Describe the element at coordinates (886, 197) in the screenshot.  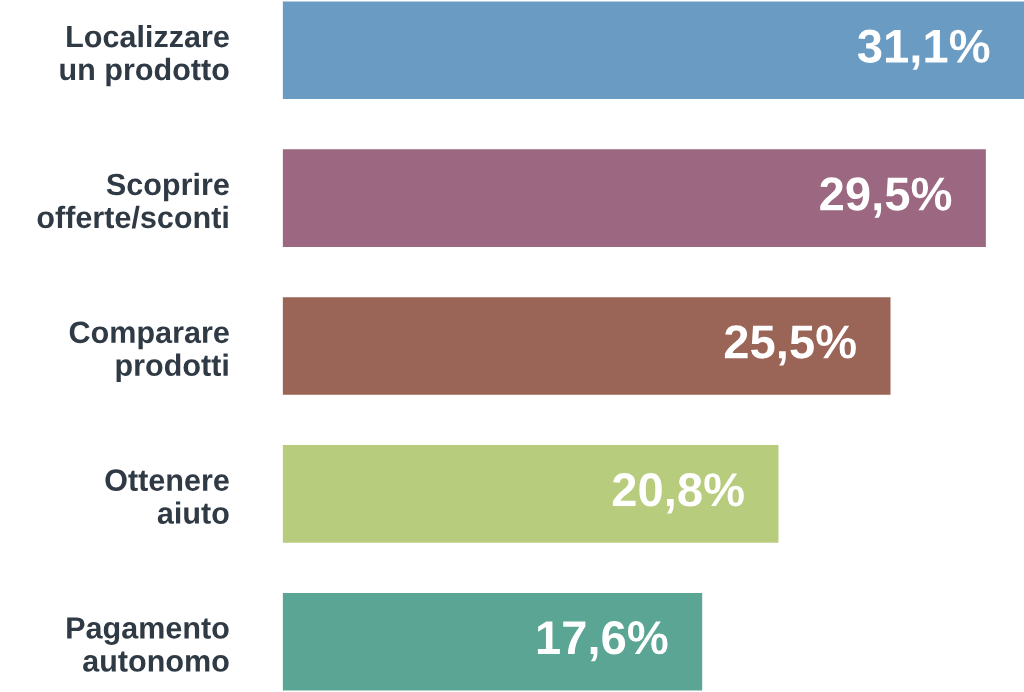
I see `data-label: 29,5%` at that location.